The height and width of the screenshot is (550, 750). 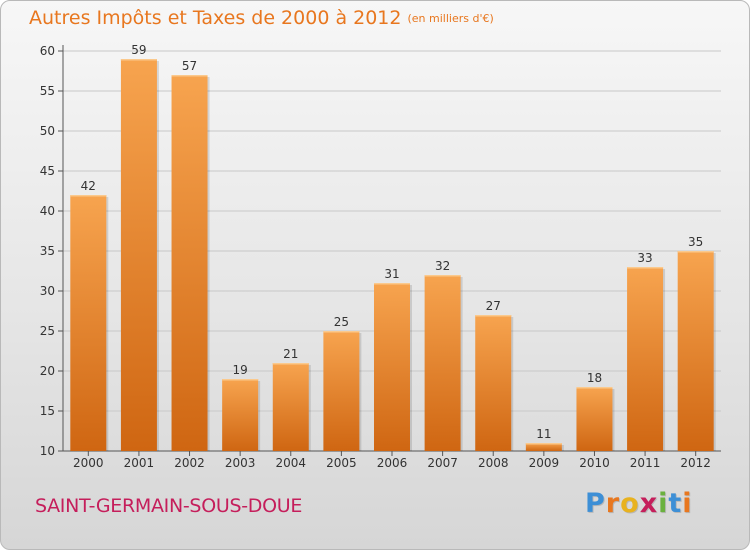 What do you see at coordinates (169, 506) in the screenshot?
I see `place-name: SAINT-GERMAIN-SOUS-DOUE` at bounding box center [169, 506].